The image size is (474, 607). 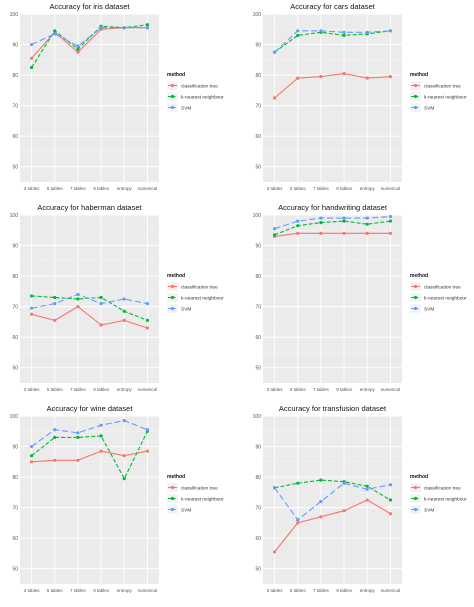 What do you see at coordinates (202, 500) in the screenshot?
I see `legend-entry-label: k-nearest neighbour` at bounding box center [202, 500].